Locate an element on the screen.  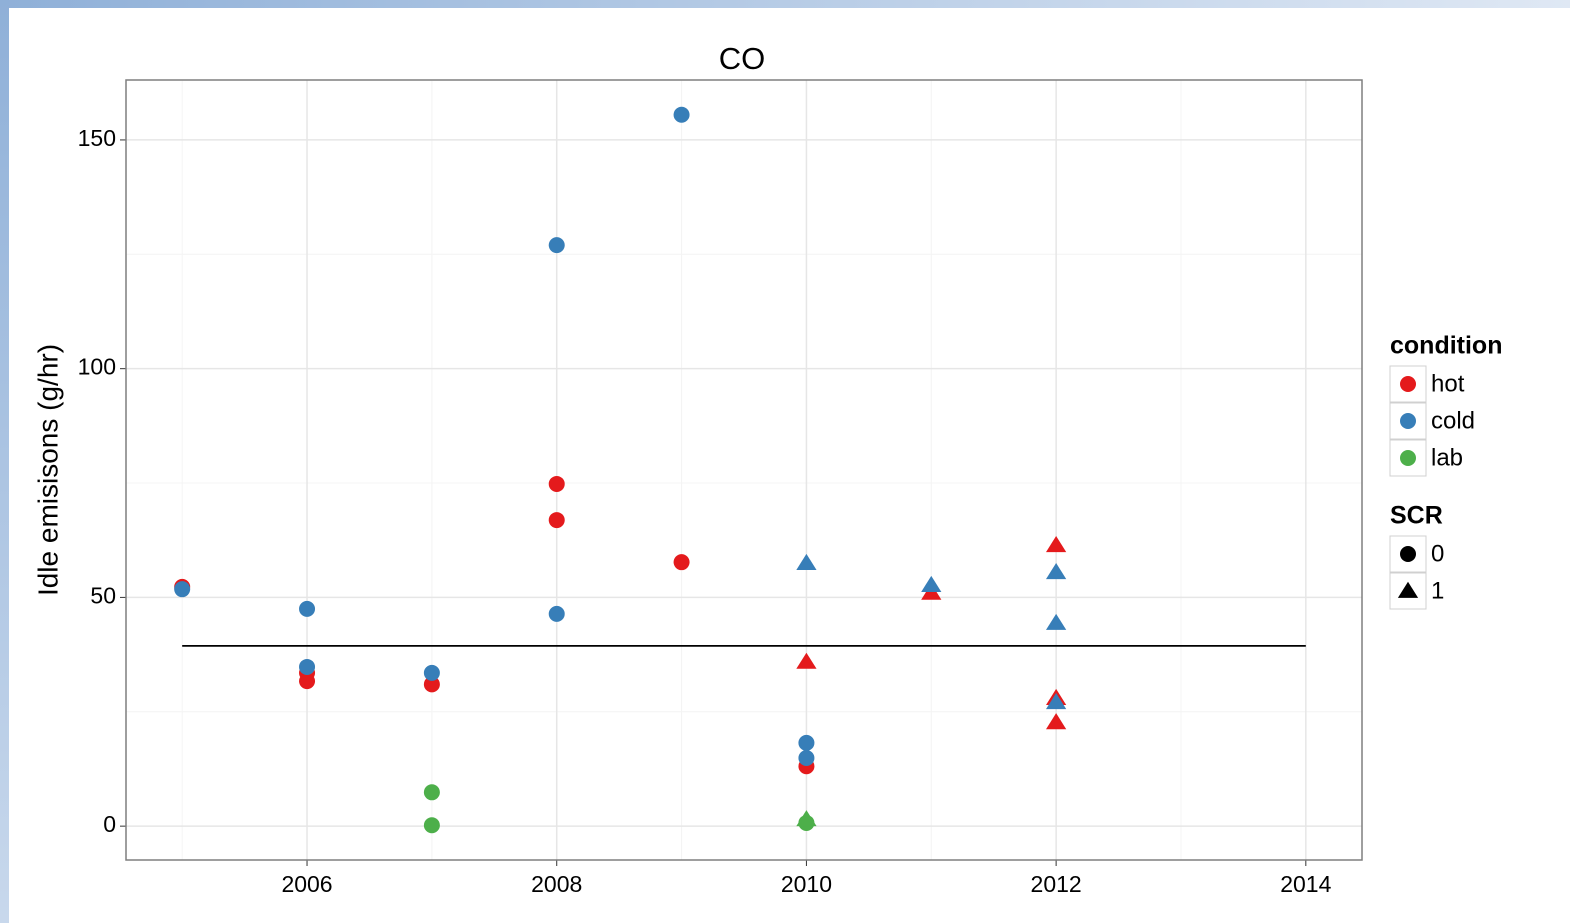
y-tick-label: 50 is located at coordinates (103, 595).